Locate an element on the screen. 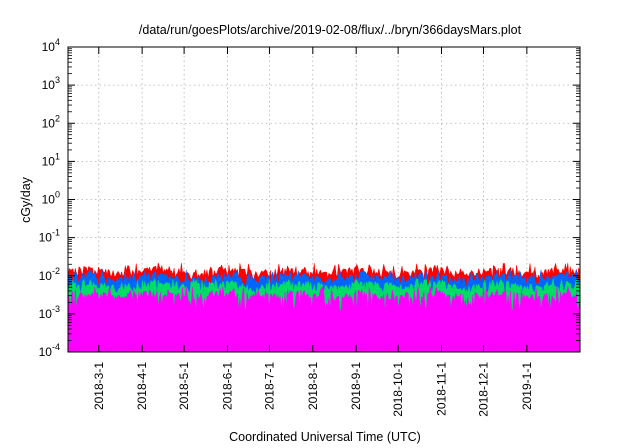  y-tick-label: 10¹ is located at coordinates (51, 159).